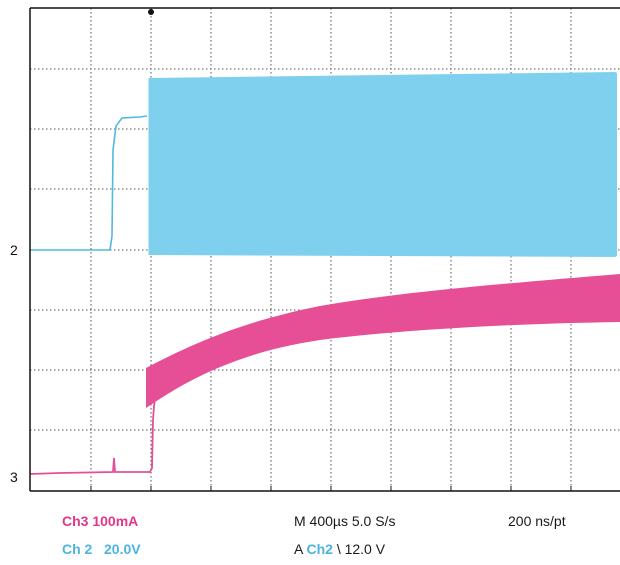 Image resolution: width=620 pixels, height=565 pixels. Describe the element at coordinates (298, 549) in the screenshot. I see `trigger-prefix: A` at that location.